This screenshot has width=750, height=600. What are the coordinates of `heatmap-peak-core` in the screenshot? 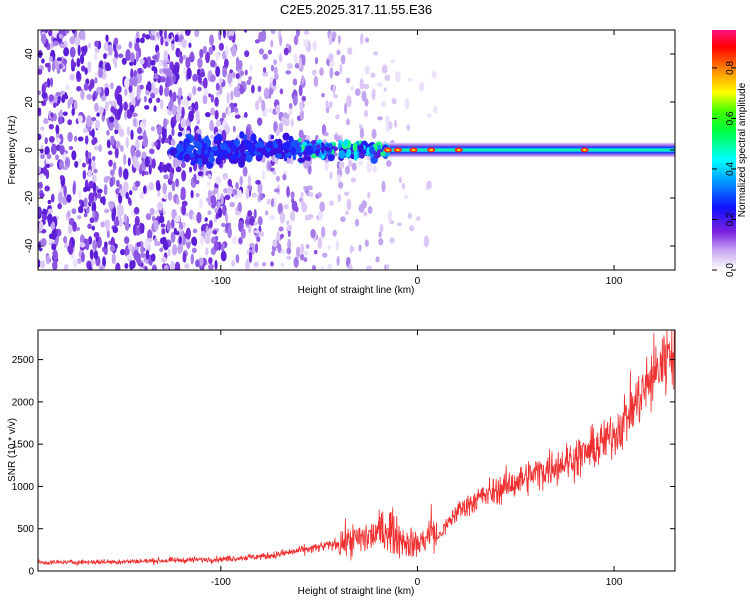 It's located at (397, 150).